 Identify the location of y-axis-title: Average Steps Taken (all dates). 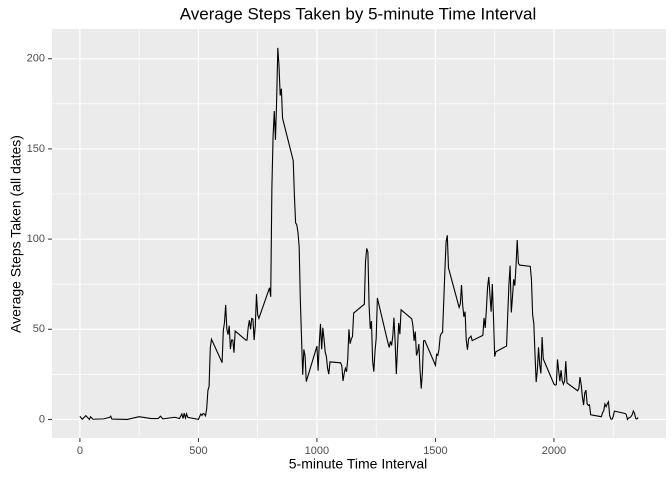
(16, 234).